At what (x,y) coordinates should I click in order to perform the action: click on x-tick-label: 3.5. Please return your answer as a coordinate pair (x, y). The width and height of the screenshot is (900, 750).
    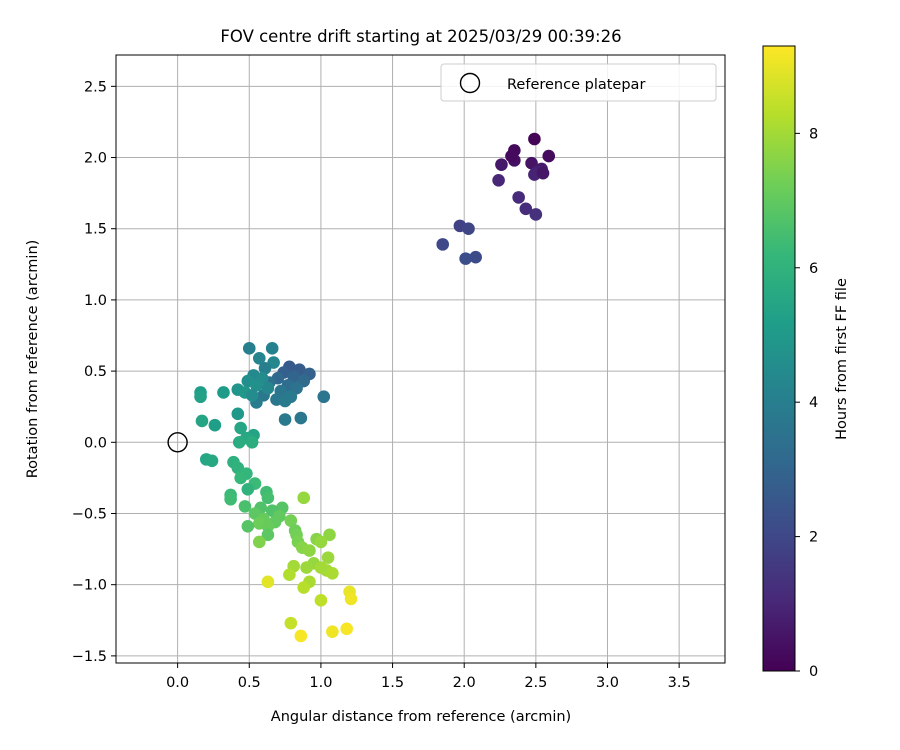
    Looking at the image, I should click on (679, 683).